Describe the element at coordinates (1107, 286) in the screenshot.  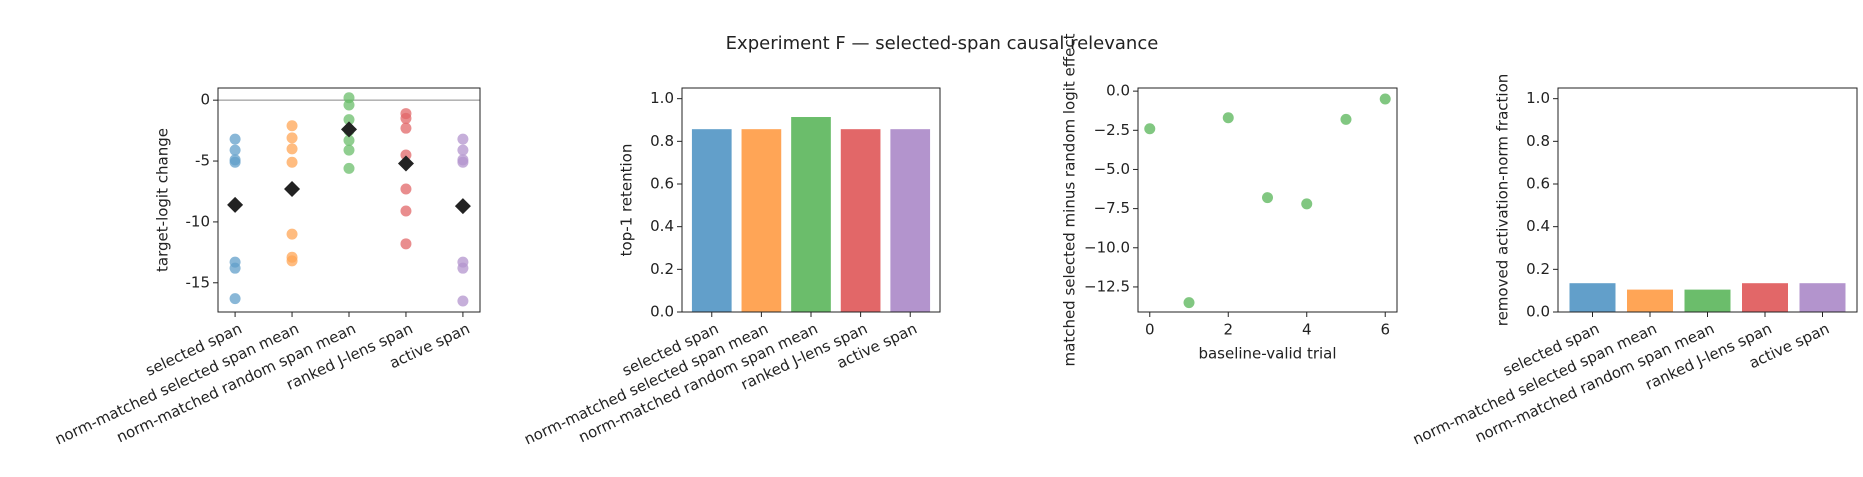
I see `y-tick-label: −12.5` at that location.